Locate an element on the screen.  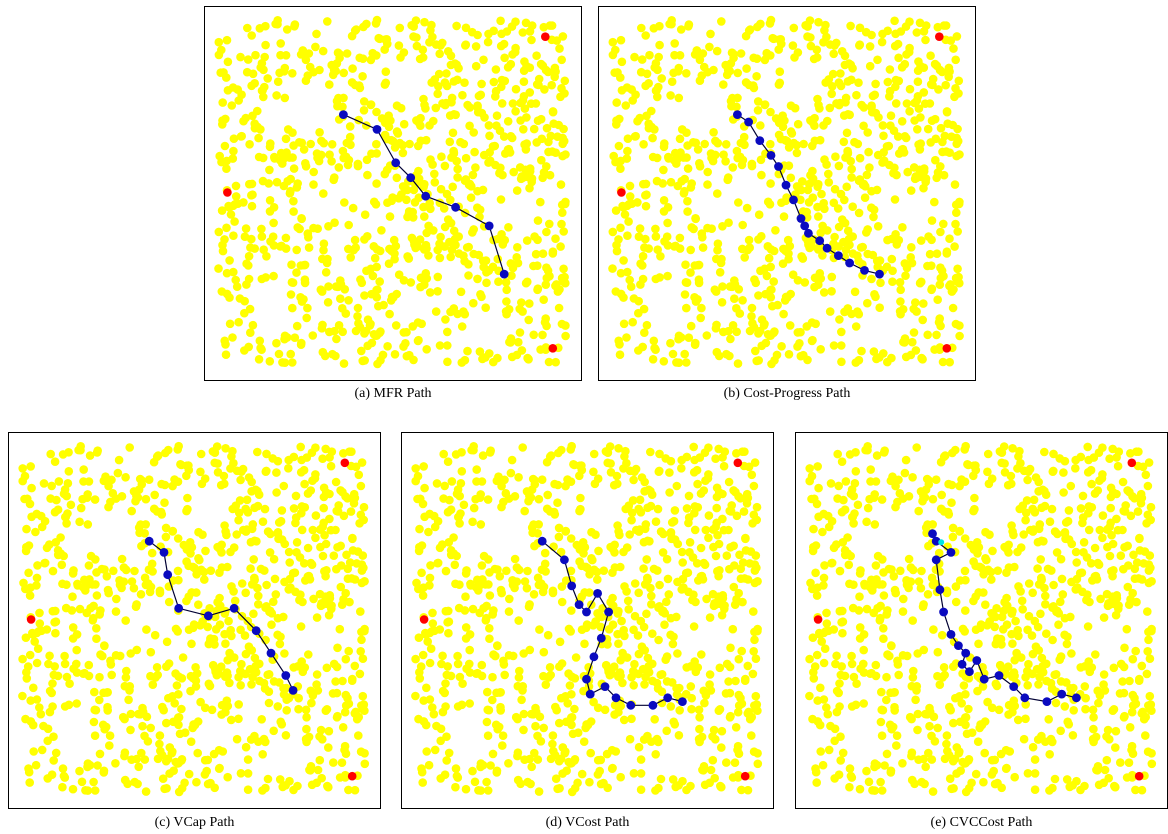
panel-caption: (c) VCap Path is located at coordinates (194, 822).